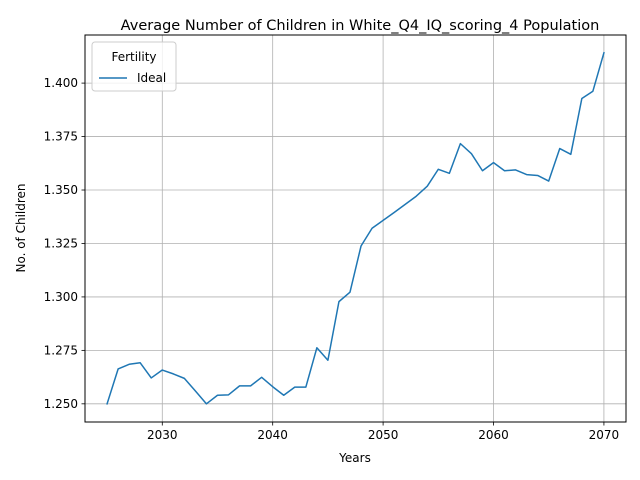 Image resolution: width=640 pixels, height=480 pixels. I want to click on legend-title: Fertility, so click(133, 57).